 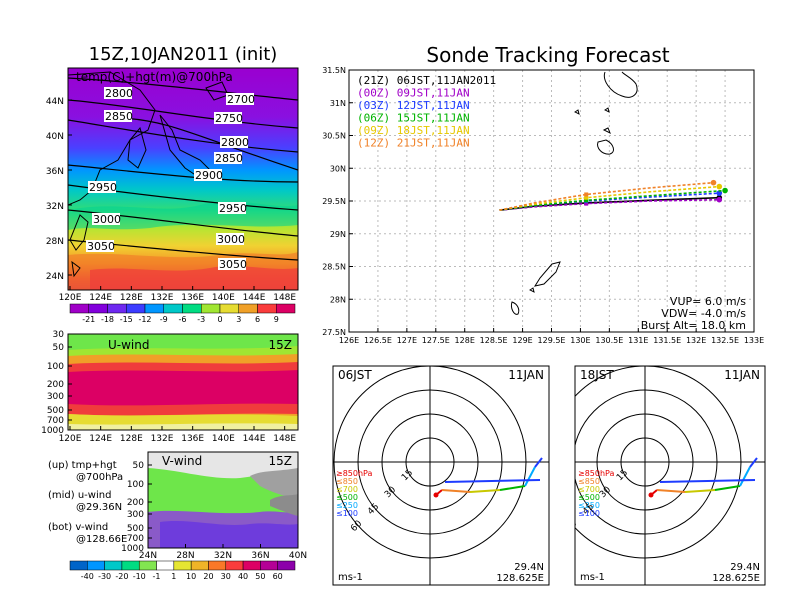 What do you see at coordinates (334, 136) in the screenshot?
I see `lat-tick-label: 30.5N` at bounding box center [334, 136].